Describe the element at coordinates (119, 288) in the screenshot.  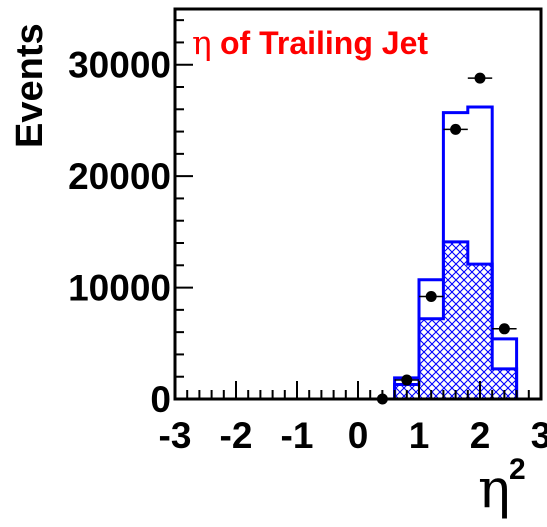
I see `y-tick-label: 10000` at that location.